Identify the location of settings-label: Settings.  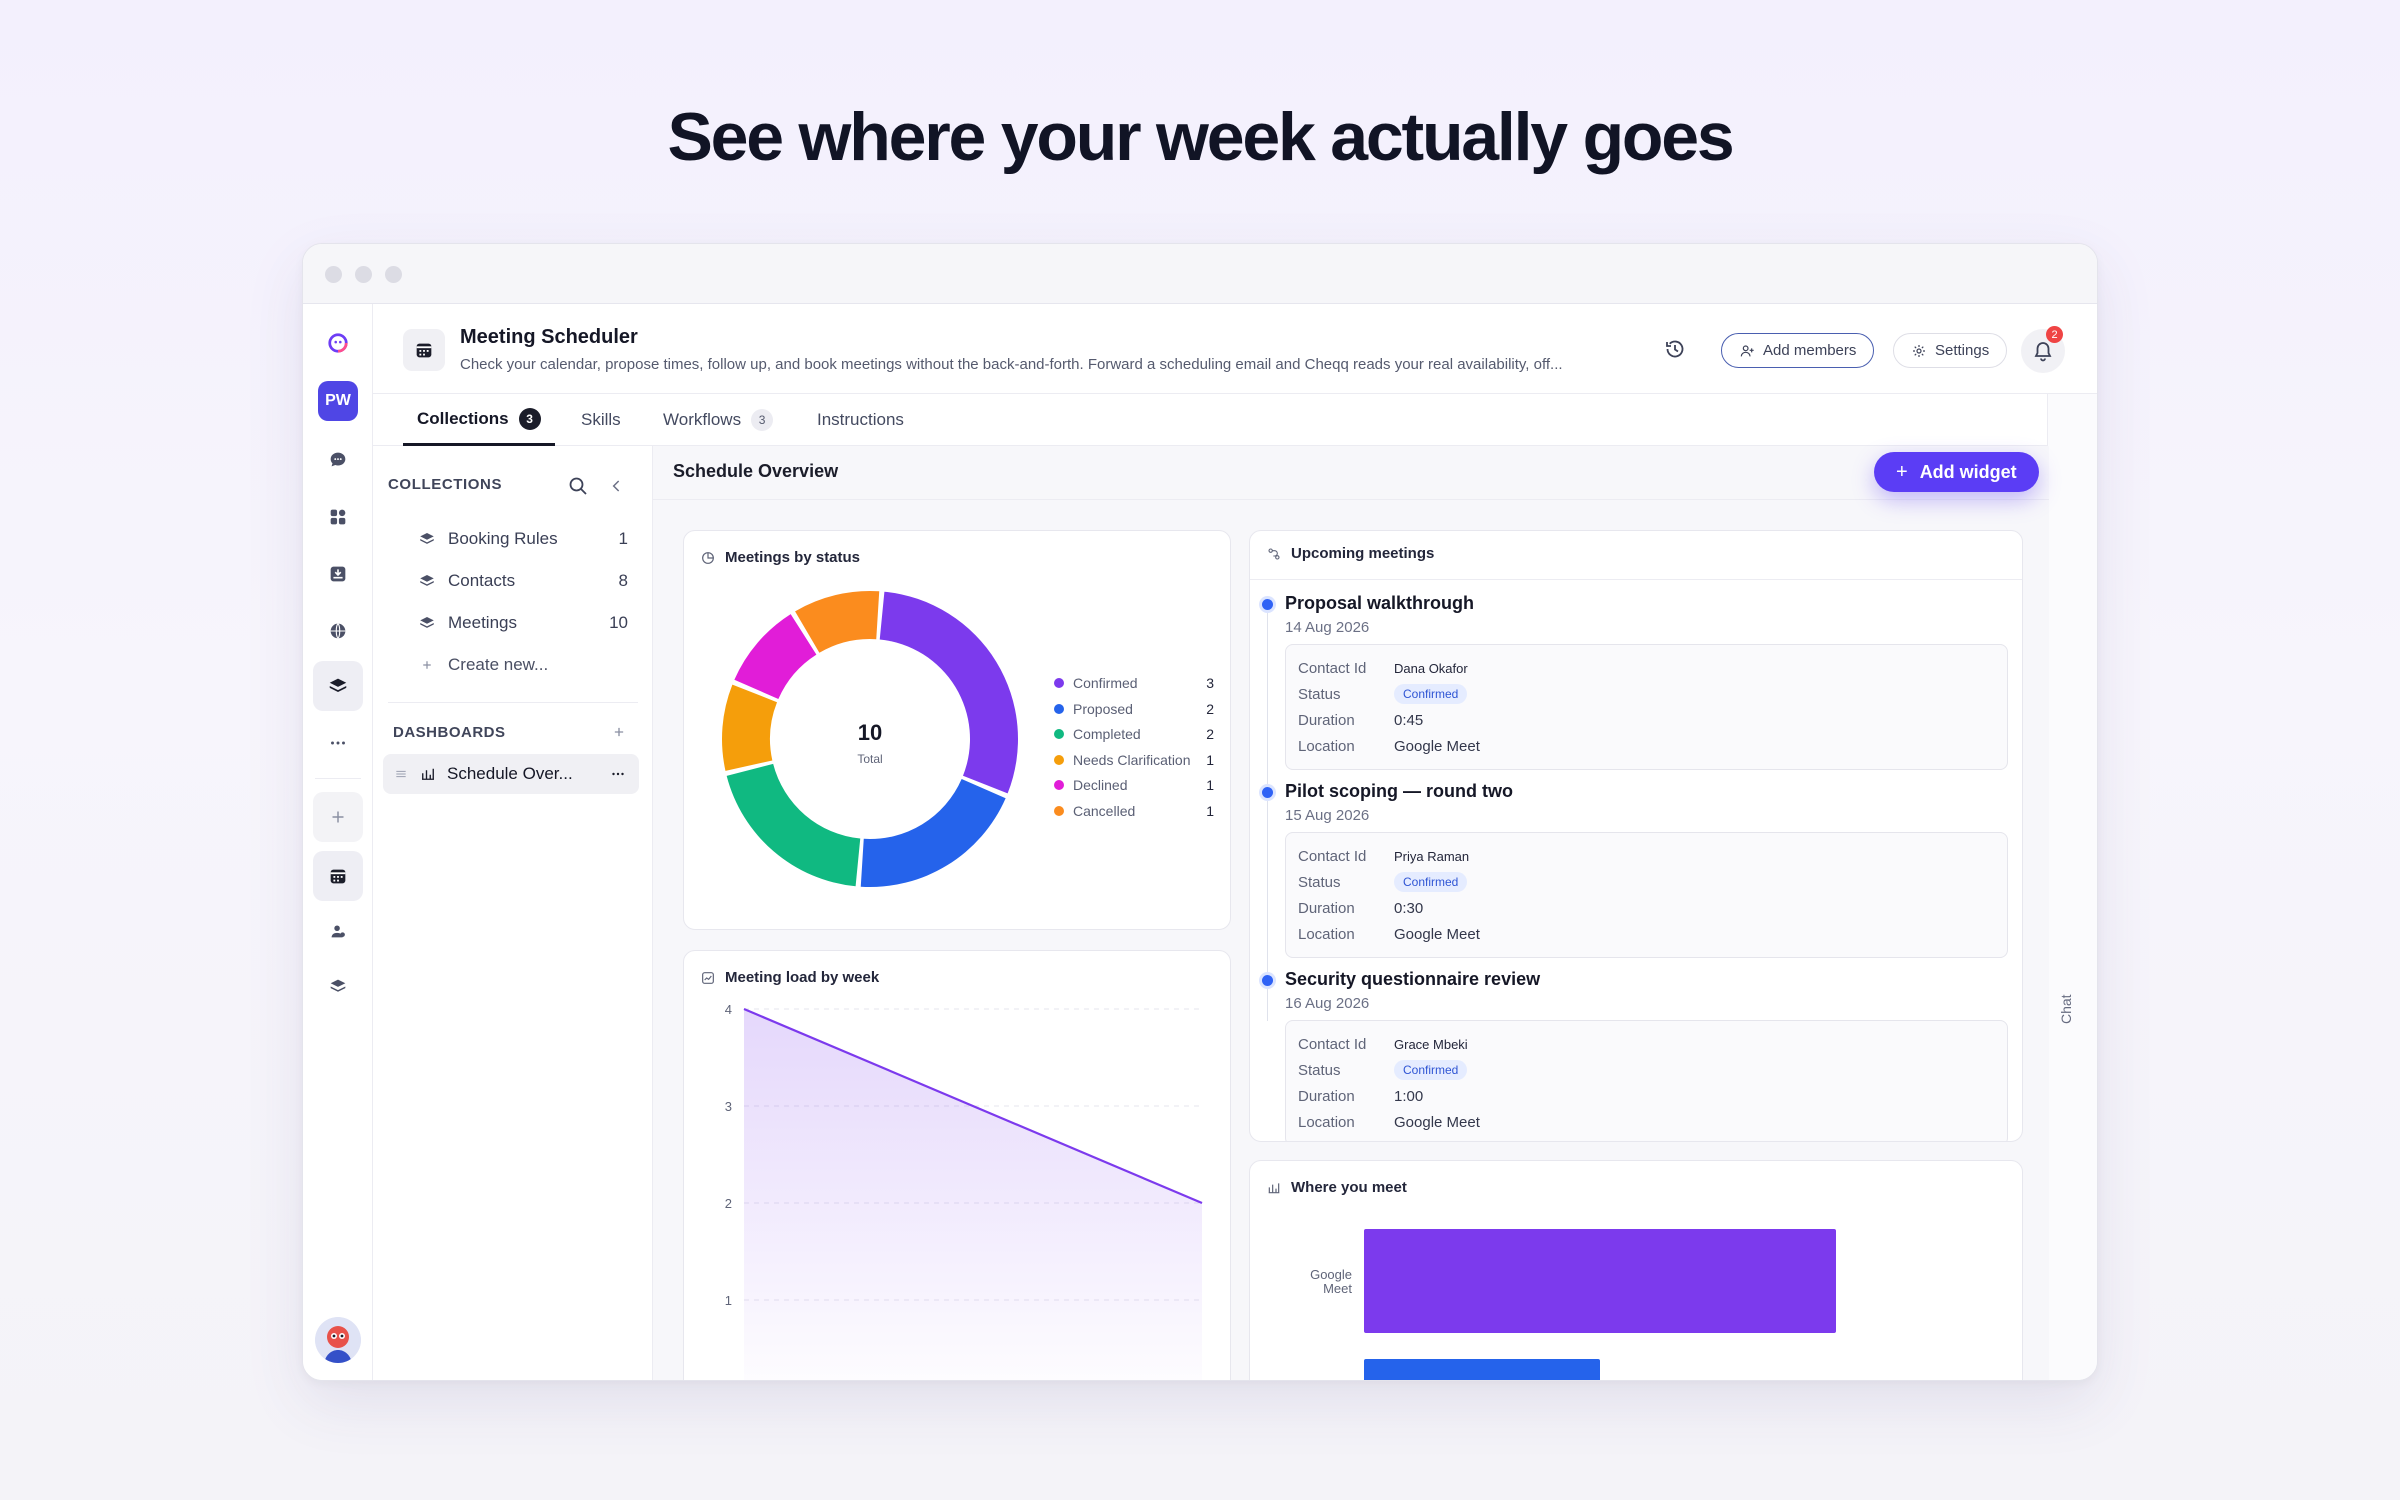
(1962, 350).